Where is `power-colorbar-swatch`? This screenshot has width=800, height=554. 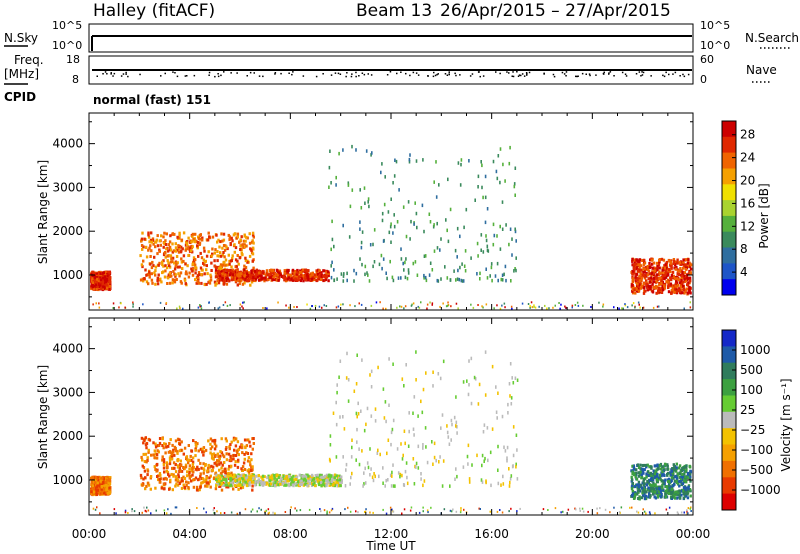 power-colorbar-swatch is located at coordinates (729, 176).